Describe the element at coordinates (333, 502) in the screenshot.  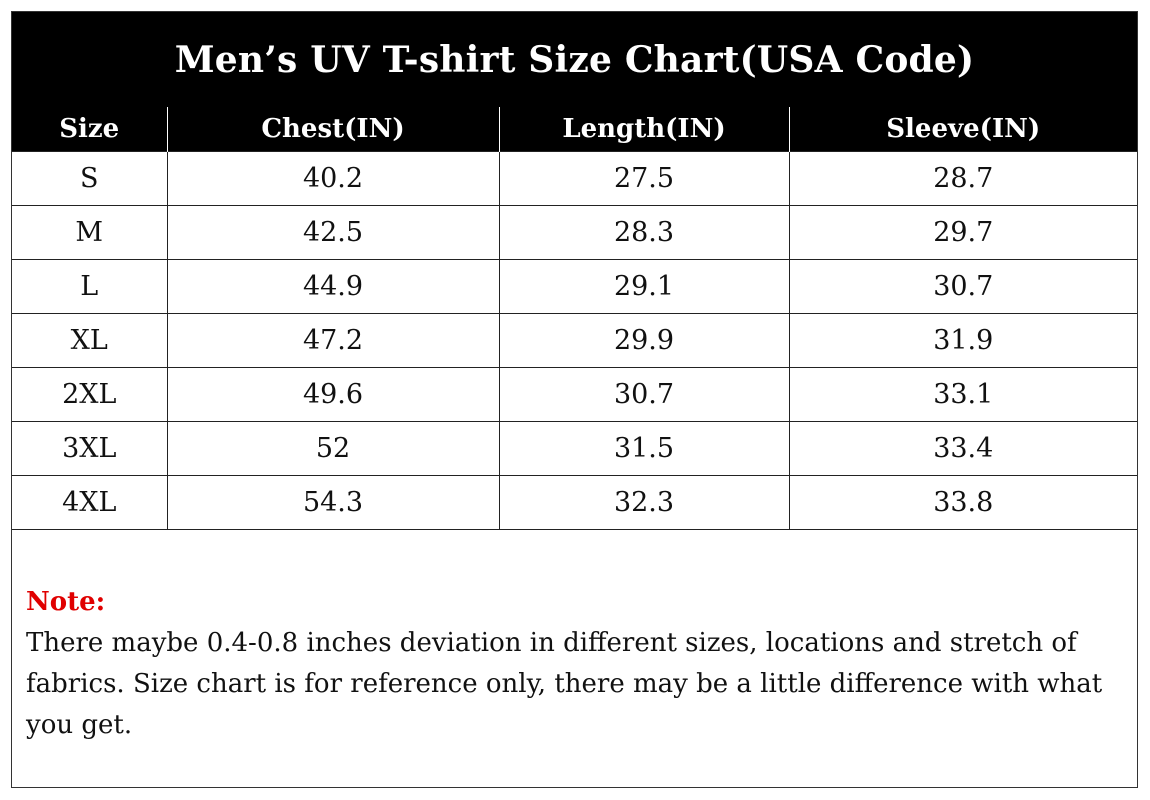
I see `cell-chest: 54.3` at that location.